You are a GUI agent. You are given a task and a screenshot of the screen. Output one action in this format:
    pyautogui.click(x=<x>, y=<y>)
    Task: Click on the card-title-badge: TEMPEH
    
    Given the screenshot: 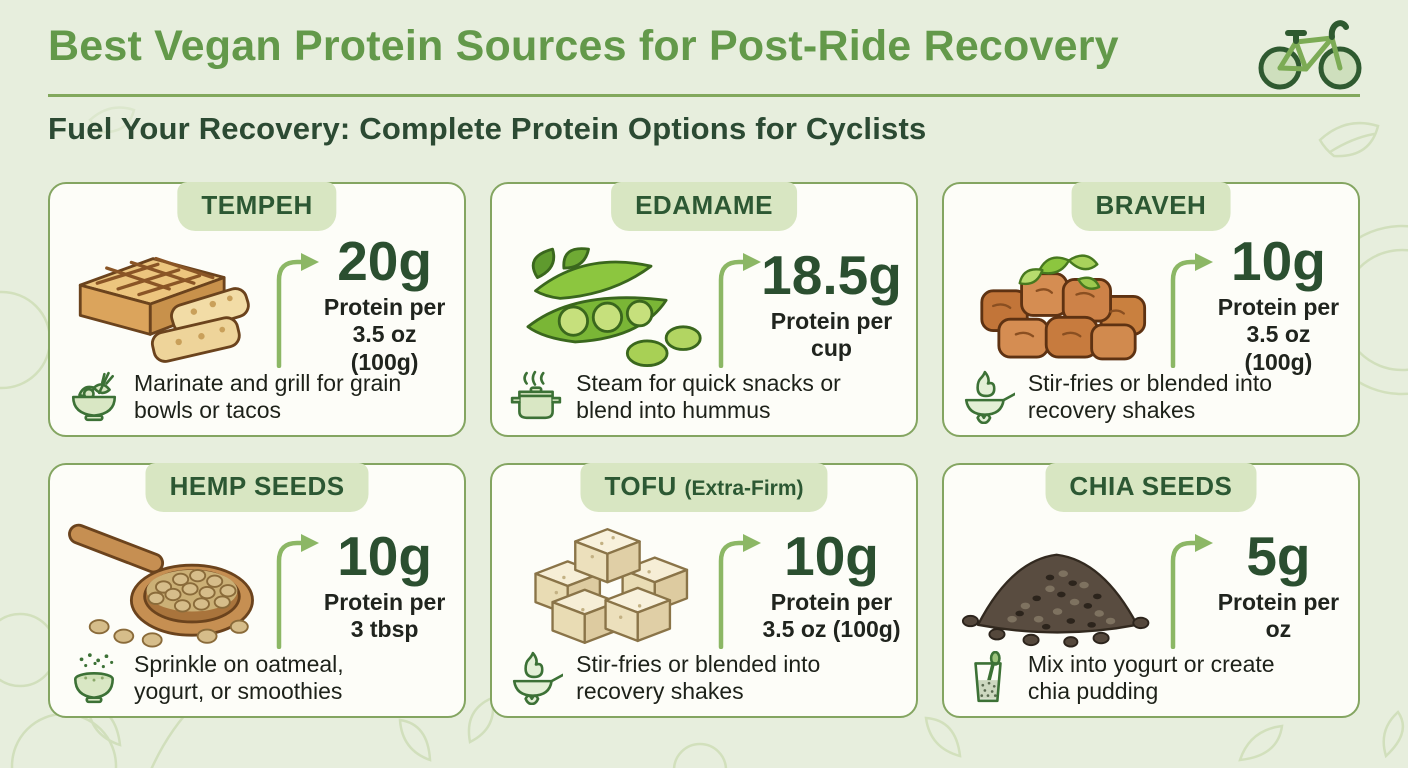 What is the action you would take?
    pyautogui.click(x=257, y=206)
    